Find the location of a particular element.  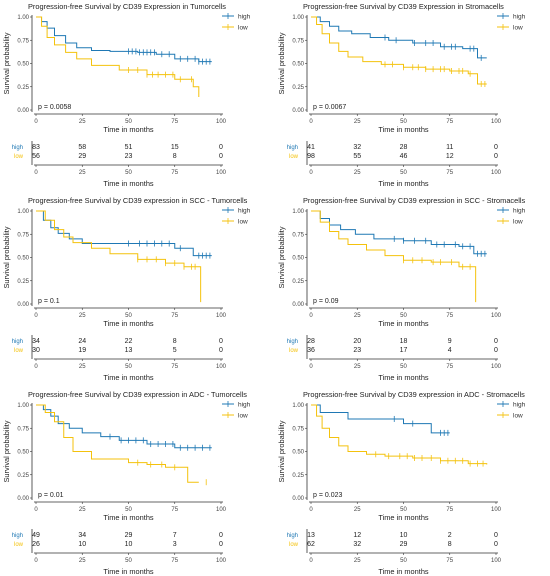

risk-table-value: 13 is located at coordinates (311, 535).